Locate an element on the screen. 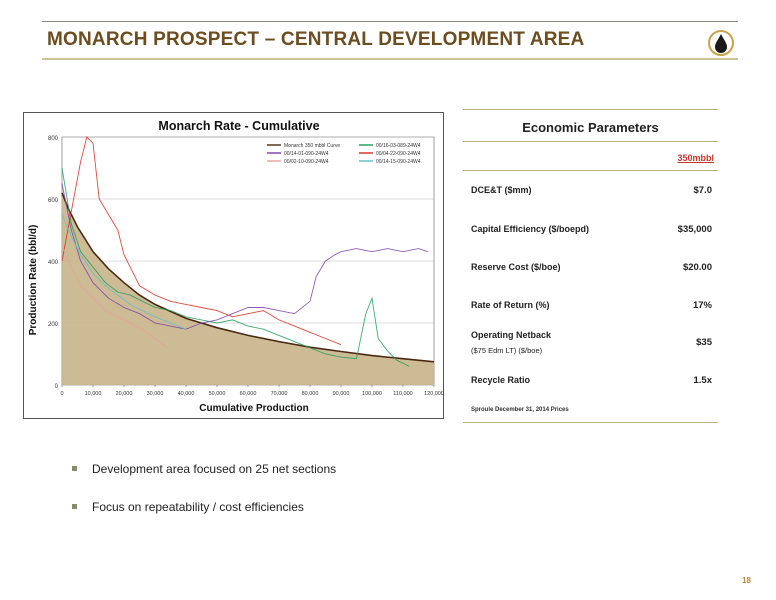  row-label-rate-of-return: Rate of Return (%) is located at coordinates (510, 305).